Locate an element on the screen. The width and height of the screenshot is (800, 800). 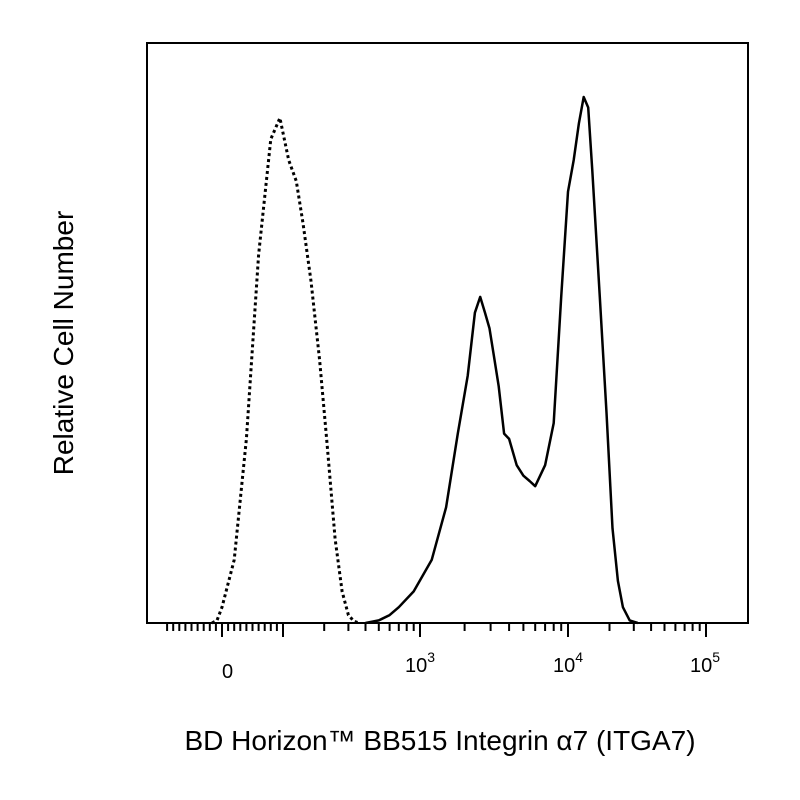
x-axis-label: BD Horizon™ BB515 Integrin α7 (ITGA7) is located at coordinates (439, 740).